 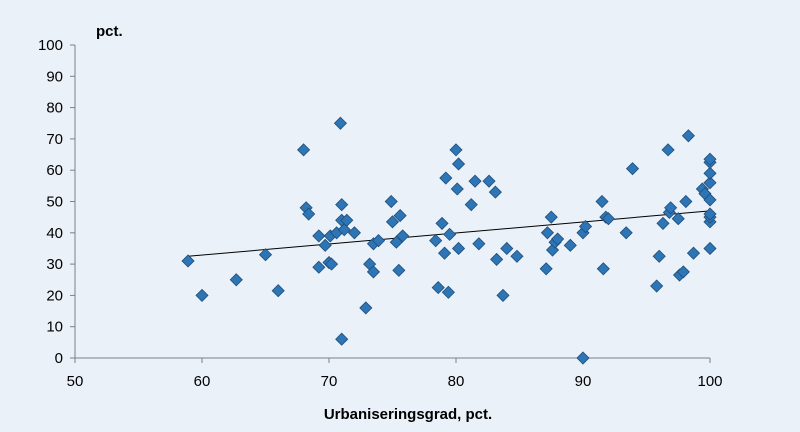 What do you see at coordinates (59, 358) in the screenshot?
I see `y-tick-label: 0` at bounding box center [59, 358].